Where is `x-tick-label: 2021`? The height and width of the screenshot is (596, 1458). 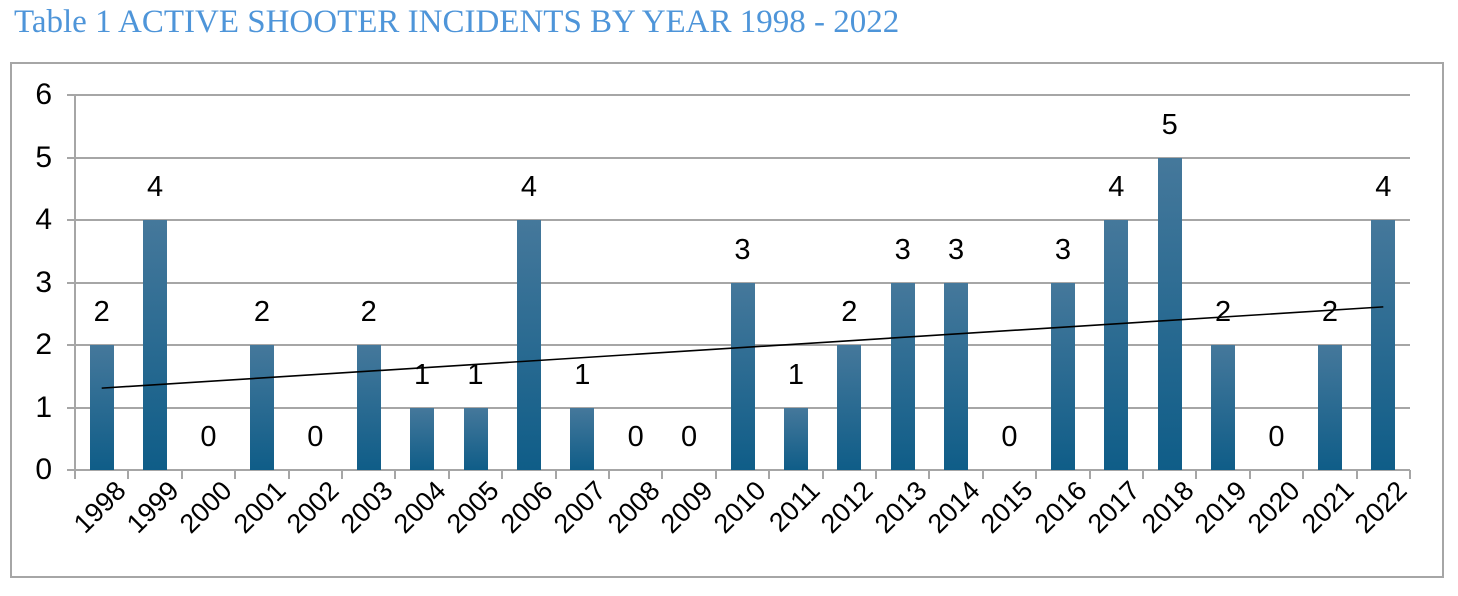 x-tick-label: 2021 is located at coordinates (1327, 507).